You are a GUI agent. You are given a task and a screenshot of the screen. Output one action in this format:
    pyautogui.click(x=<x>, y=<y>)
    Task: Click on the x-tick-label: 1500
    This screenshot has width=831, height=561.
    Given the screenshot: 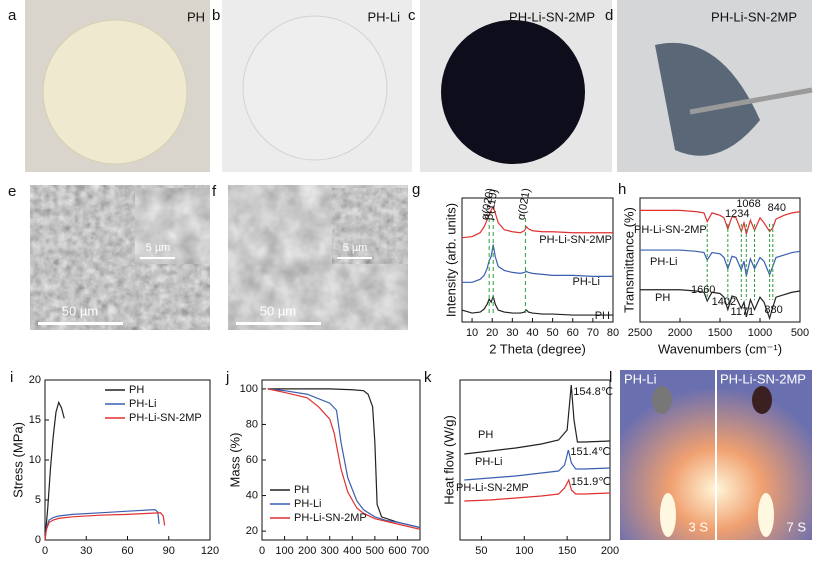 What is the action you would take?
    pyautogui.click(x=720, y=333)
    